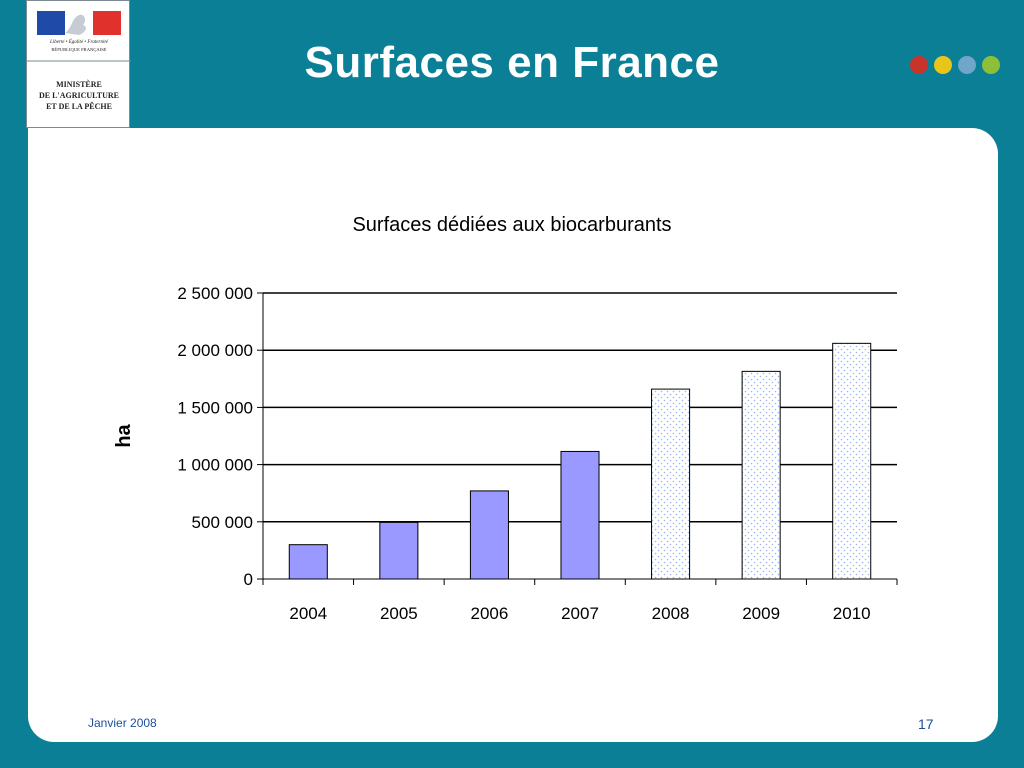  Describe the element at coordinates (215, 465) in the screenshot. I see `y-tick-label: 1 000 000` at that location.